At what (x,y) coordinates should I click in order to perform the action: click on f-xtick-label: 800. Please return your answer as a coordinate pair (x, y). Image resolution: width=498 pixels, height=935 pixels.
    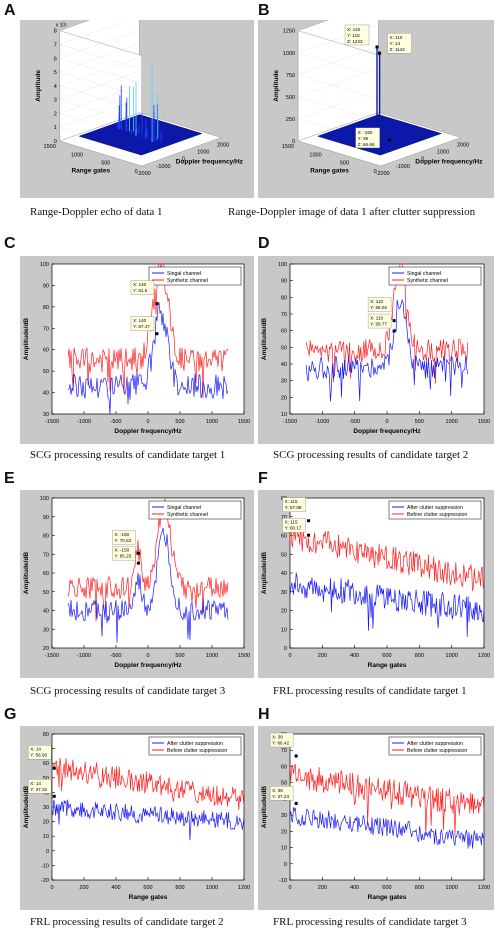
    Looking at the image, I should click on (419, 656).